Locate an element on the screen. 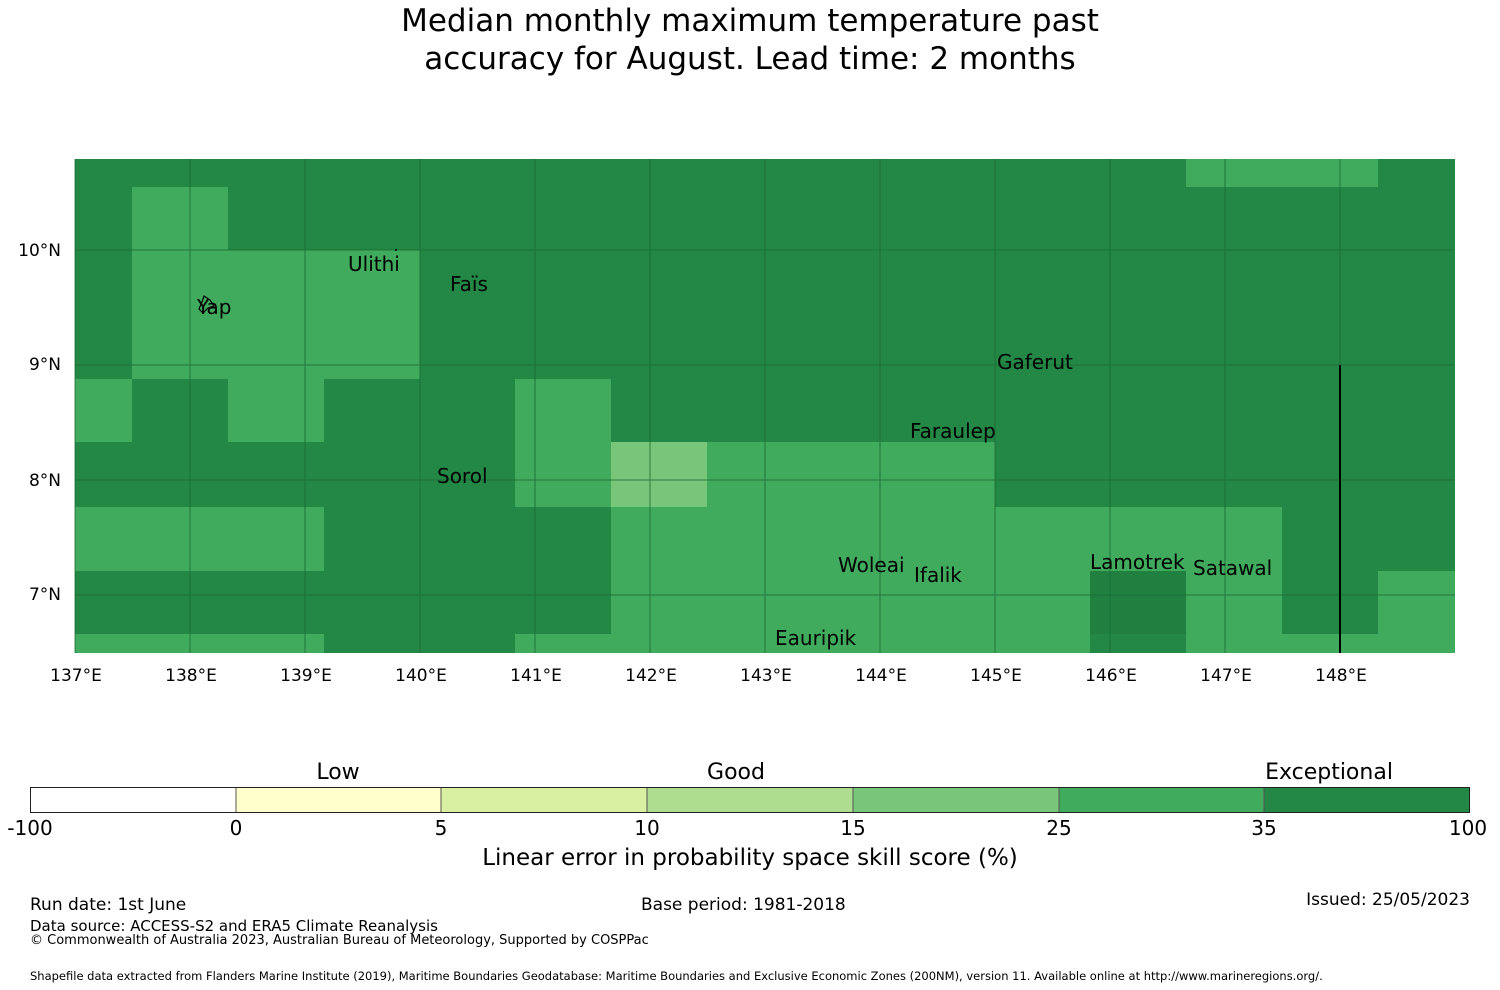 The height and width of the screenshot is (990, 1500). island-label-sorol: Sorol is located at coordinates (462, 476).